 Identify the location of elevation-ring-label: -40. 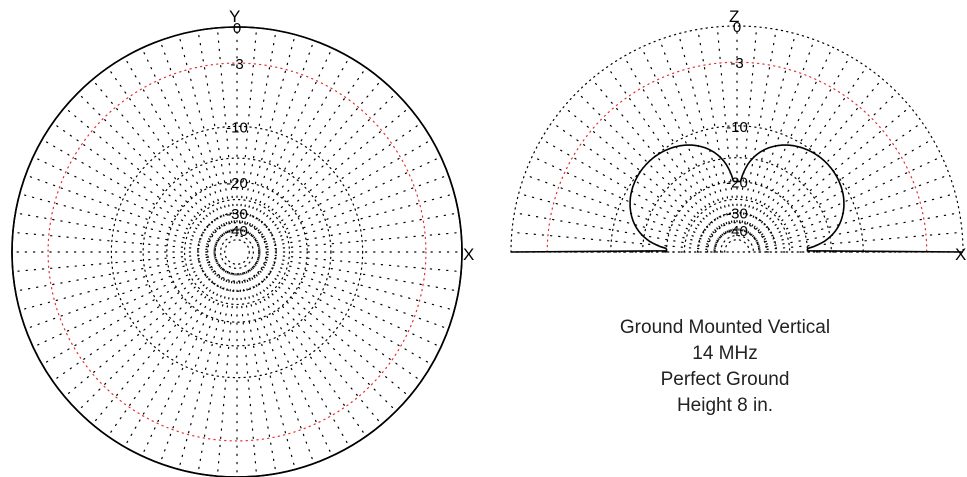
(737, 231).